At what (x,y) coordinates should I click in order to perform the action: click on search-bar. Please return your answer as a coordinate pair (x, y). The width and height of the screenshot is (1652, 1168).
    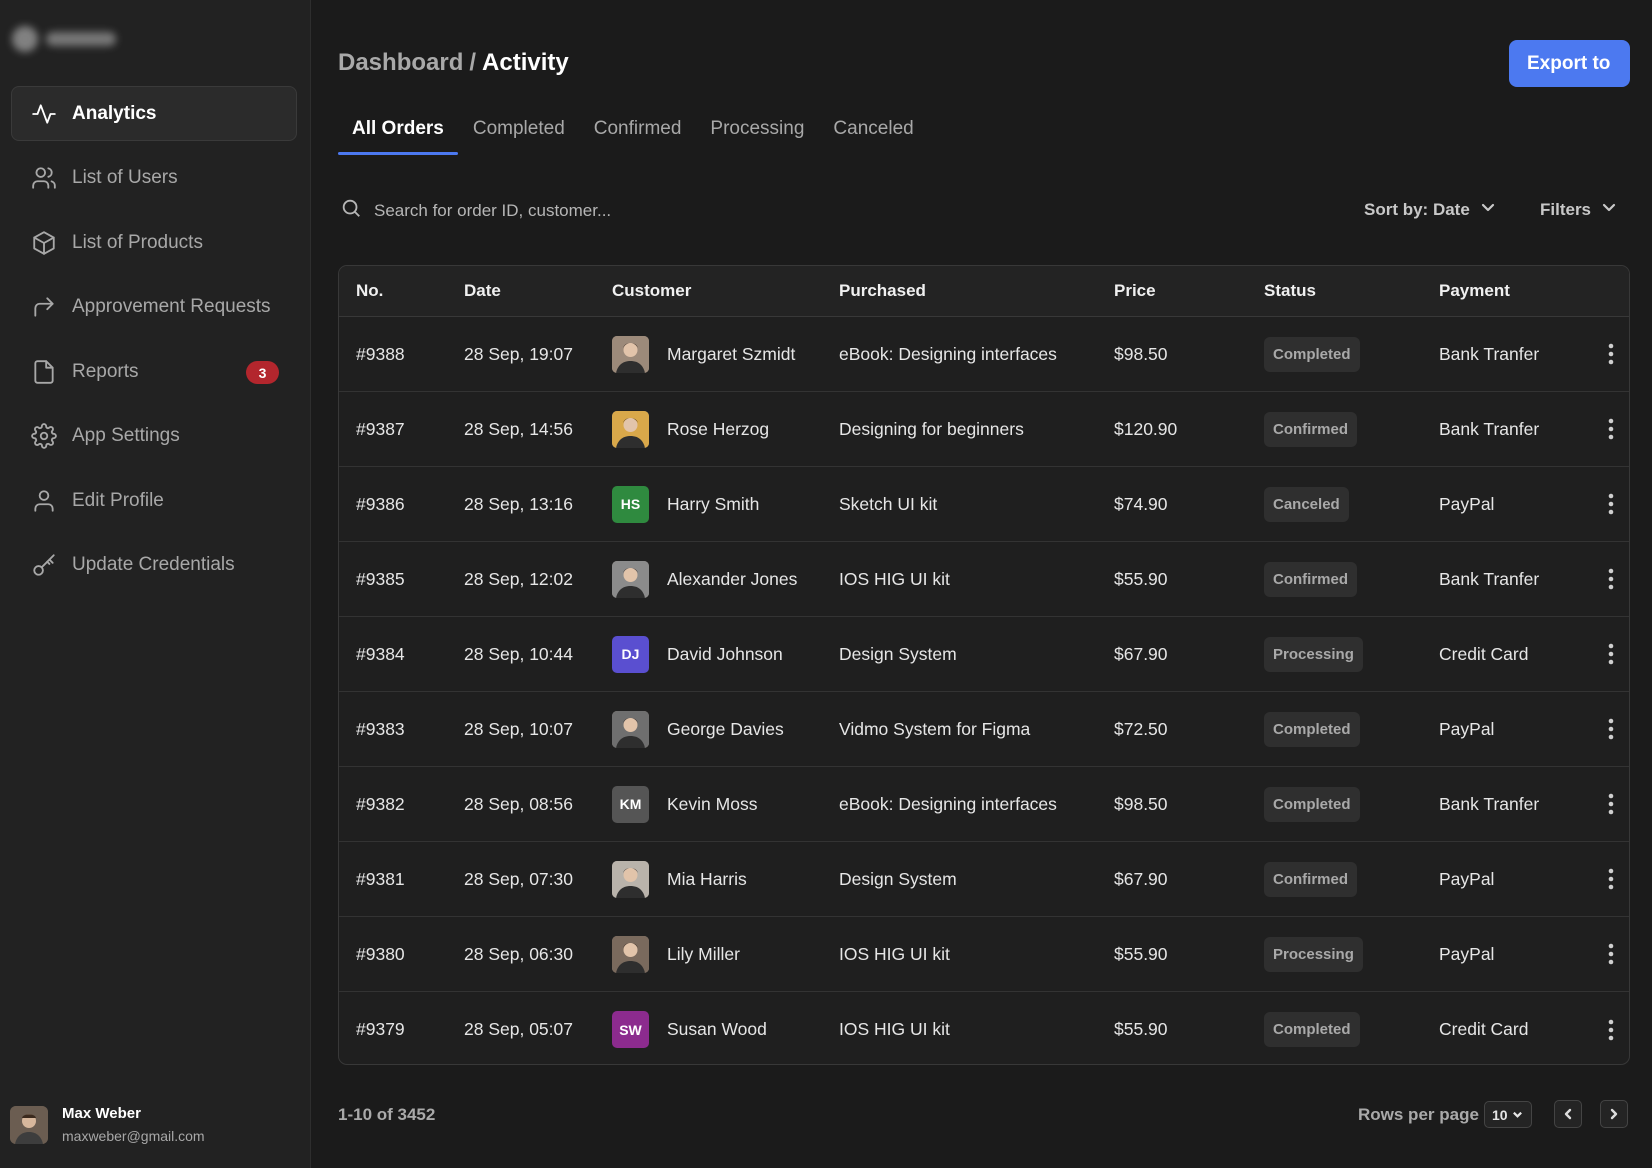
    Looking at the image, I should click on (567, 210).